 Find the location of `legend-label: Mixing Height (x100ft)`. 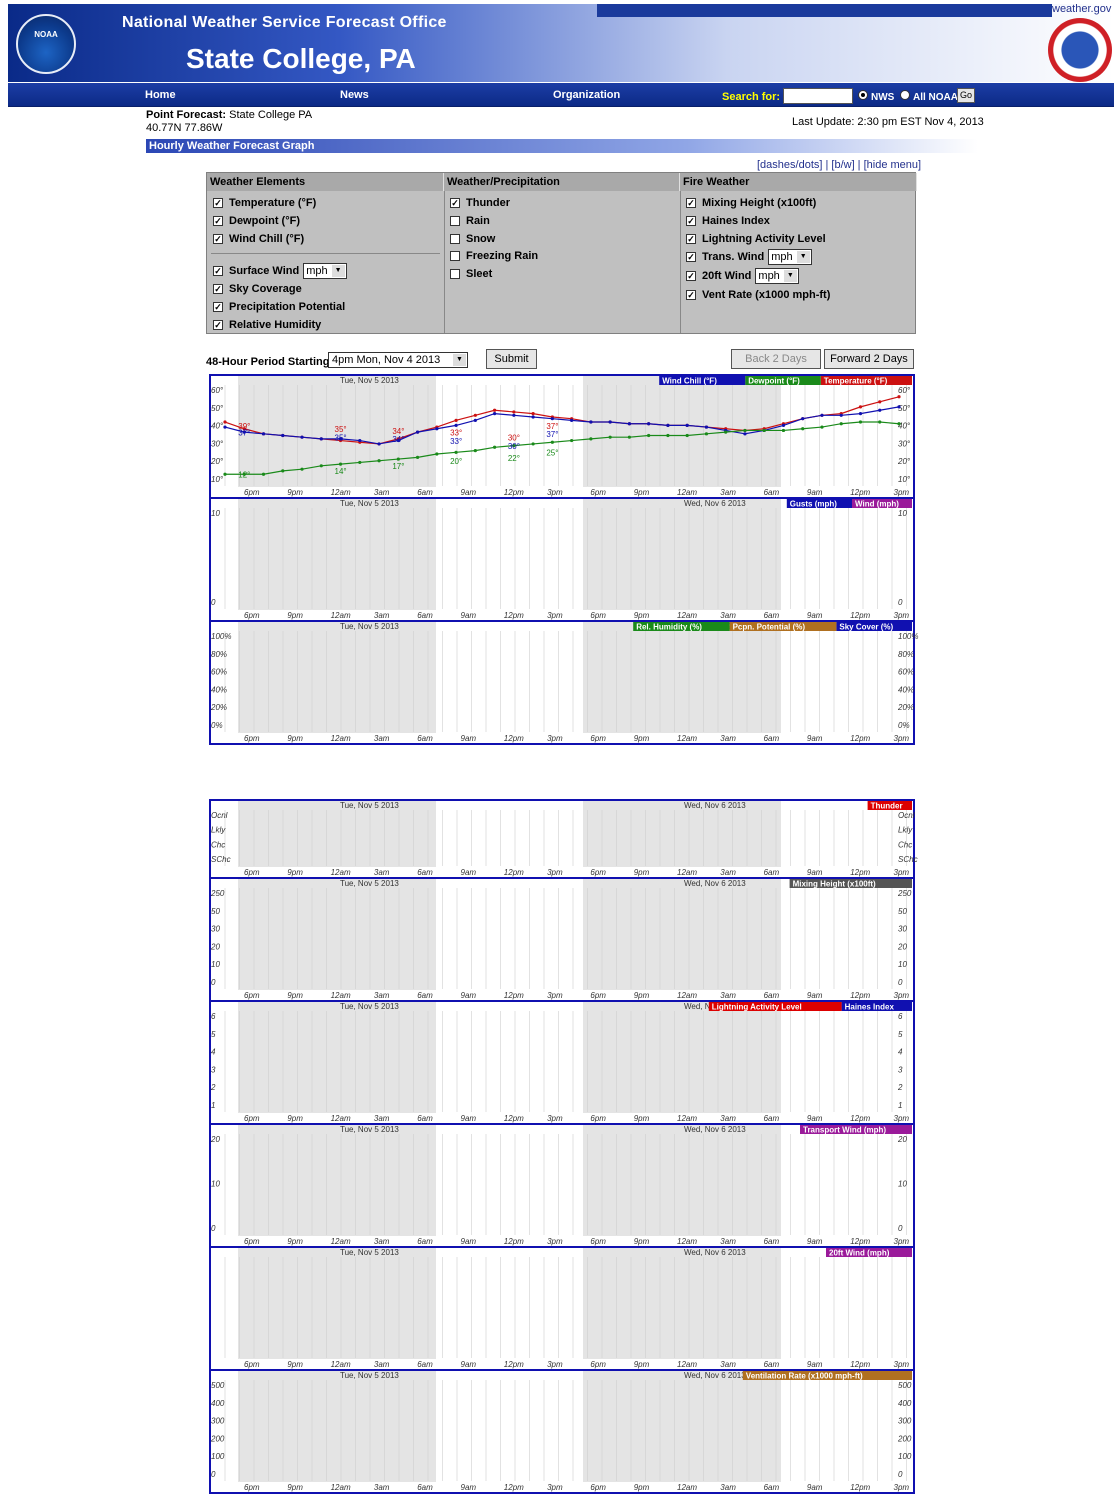

legend-label: Mixing Height (x100ft) is located at coordinates (834, 884).